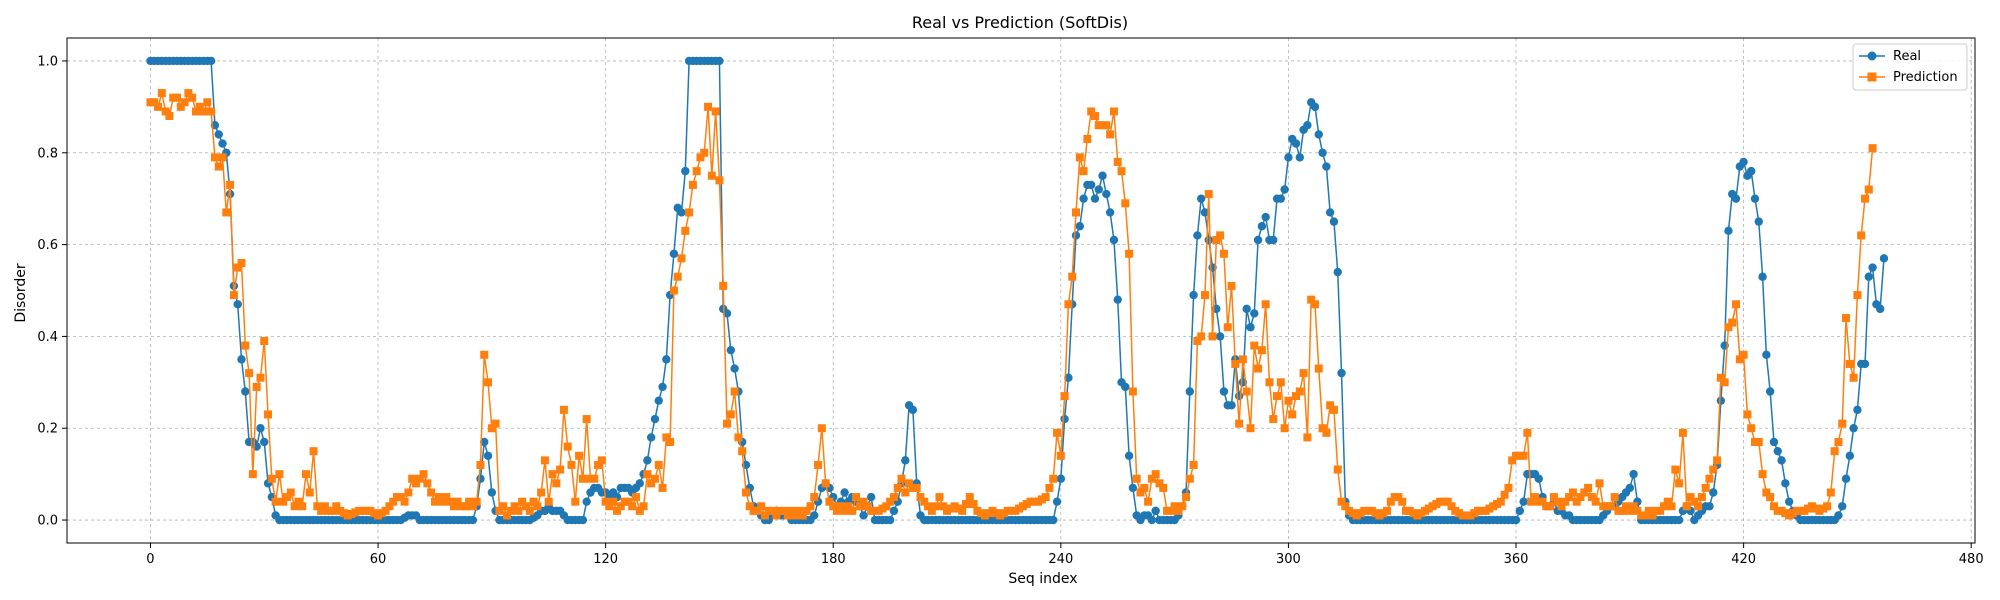 The height and width of the screenshot is (600, 2000). I want to click on legend-real-label: Real, so click(1907, 56).